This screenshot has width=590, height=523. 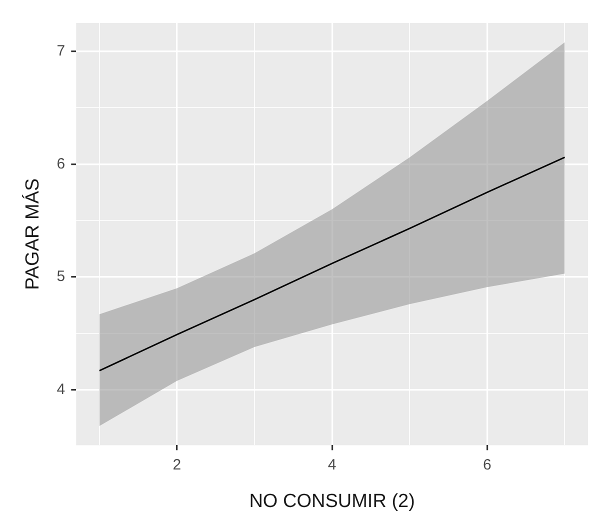 I want to click on x-tick-label: 6, so click(x=487, y=465).